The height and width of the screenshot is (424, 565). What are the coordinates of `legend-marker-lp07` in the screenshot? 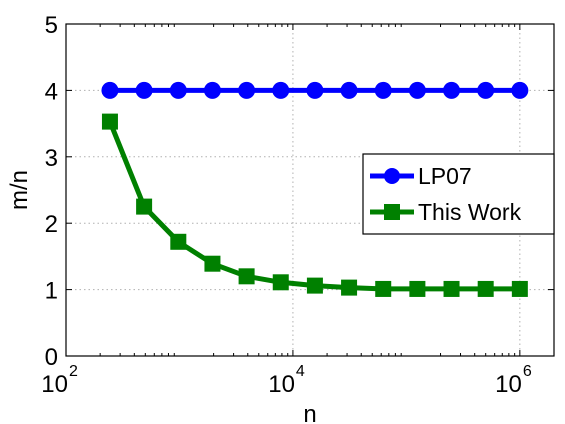 It's located at (392, 176).